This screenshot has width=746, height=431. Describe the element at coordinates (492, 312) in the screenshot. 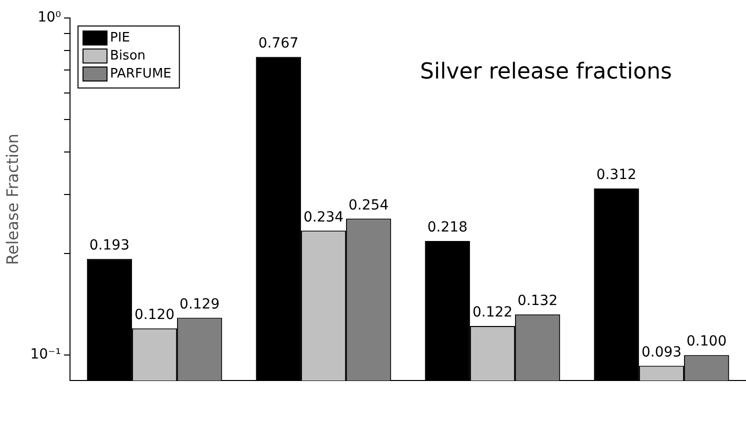

I see `data-label: 0.122` at that location.